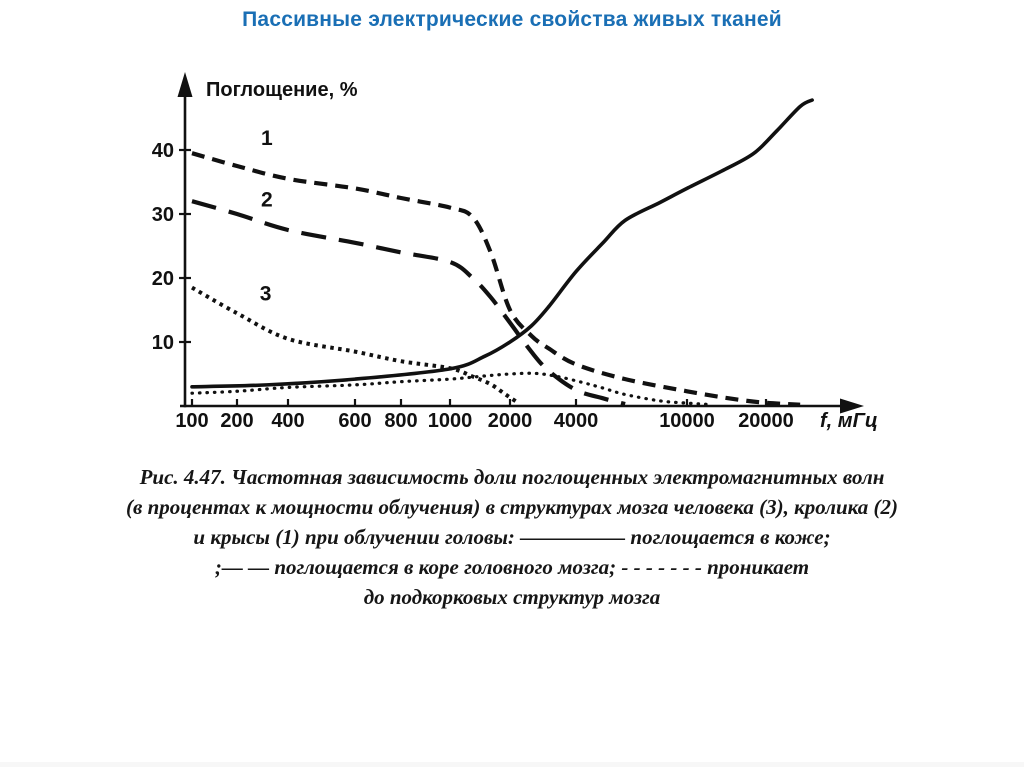 The image size is (1024, 767). What do you see at coordinates (163, 279) in the screenshot?
I see `y-tick-label-20: 20` at bounding box center [163, 279].